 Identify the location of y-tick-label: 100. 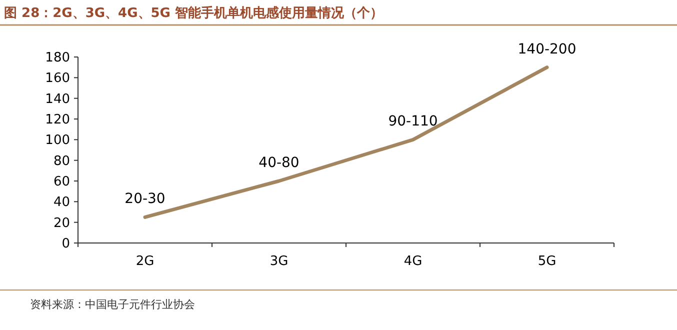
(57, 140).